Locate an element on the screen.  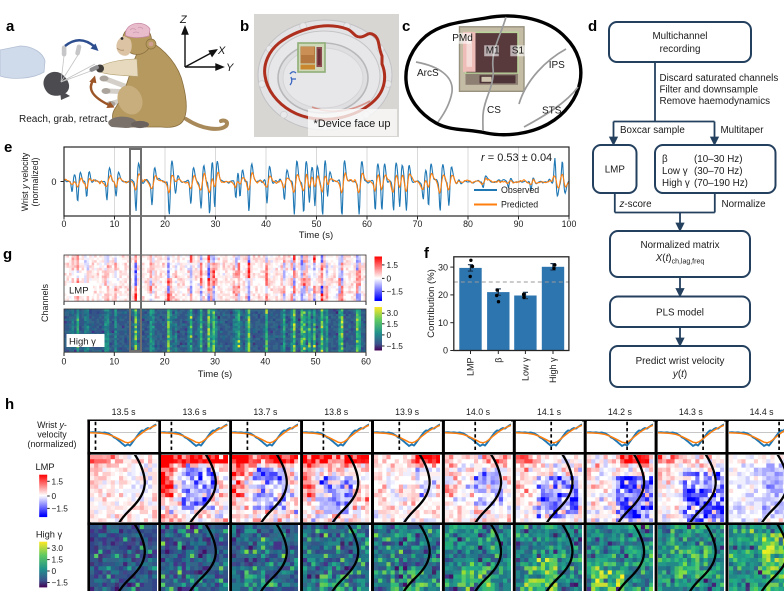
svg-text: Normalized matrix is located at coordinates (680, 245).